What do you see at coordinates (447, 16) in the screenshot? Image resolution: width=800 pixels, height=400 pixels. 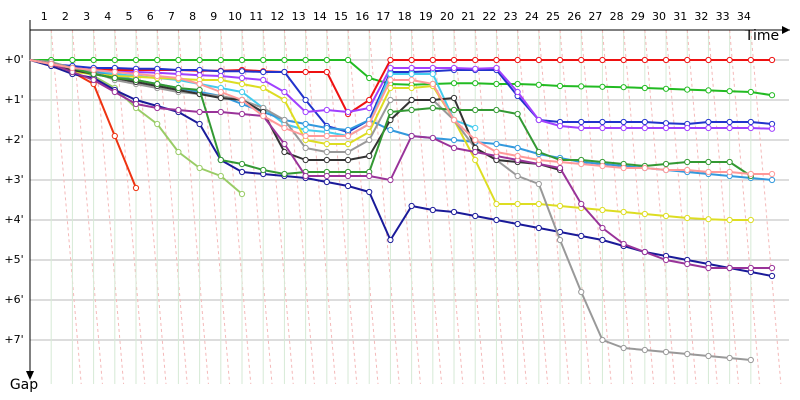 I see `x-tick-label: 20` at bounding box center [447, 16].